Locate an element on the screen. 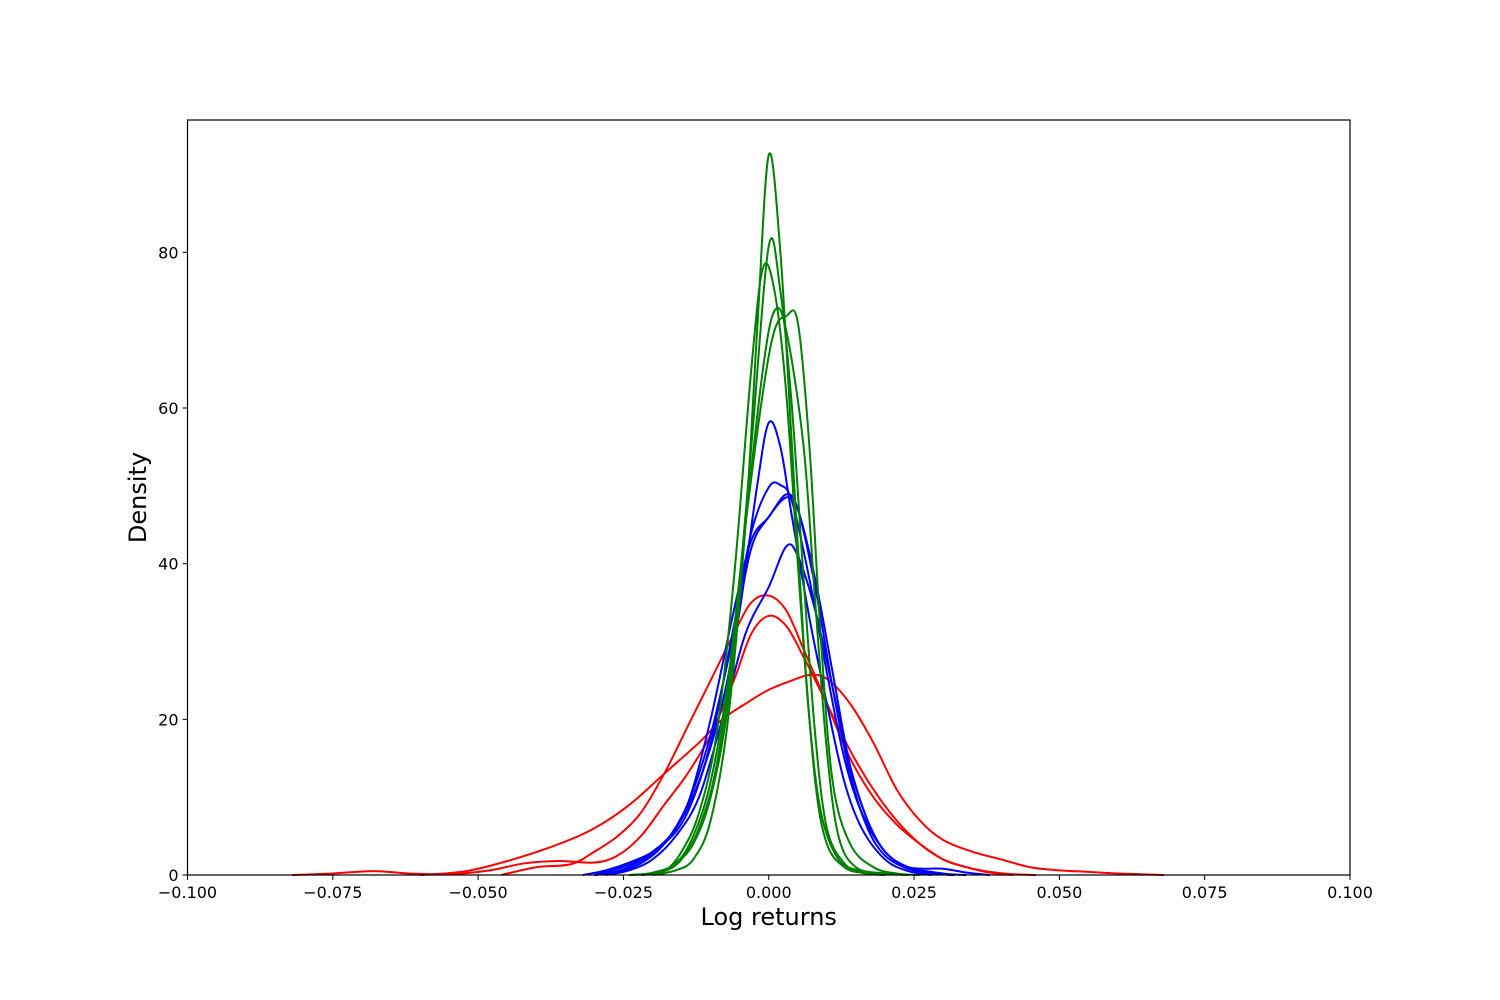  x-tick-label: −0.100 is located at coordinates (187, 892).